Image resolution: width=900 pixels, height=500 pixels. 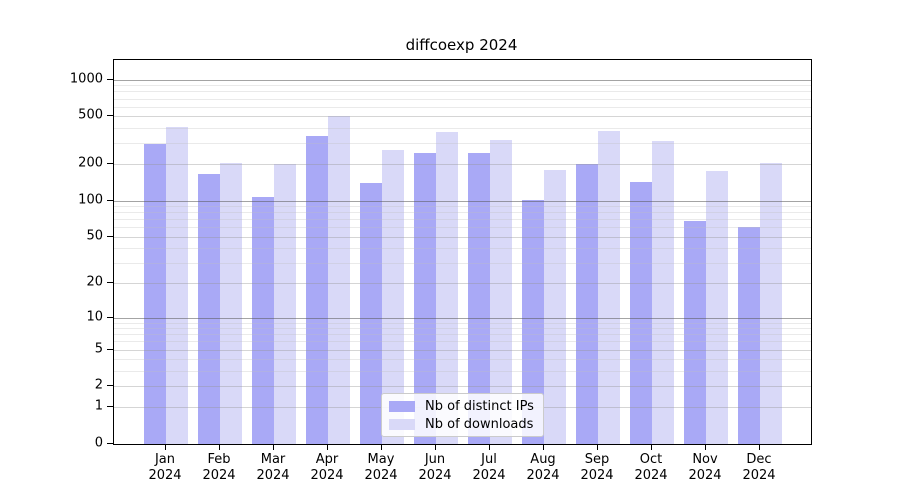 What do you see at coordinates (219, 467) in the screenshot?
I see `x-tick-label-1: Feb 2024` at bounding box center [219, 467].